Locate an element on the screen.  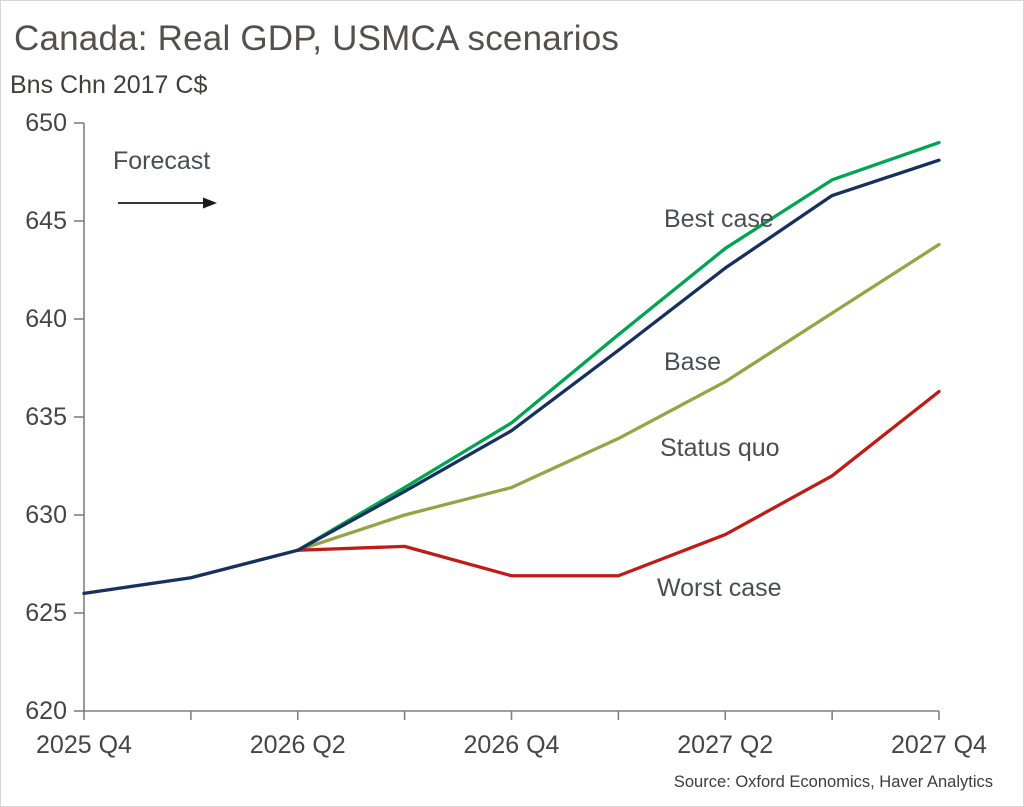
forecast-arrowhead-icon is located at coordinates (210, 203).